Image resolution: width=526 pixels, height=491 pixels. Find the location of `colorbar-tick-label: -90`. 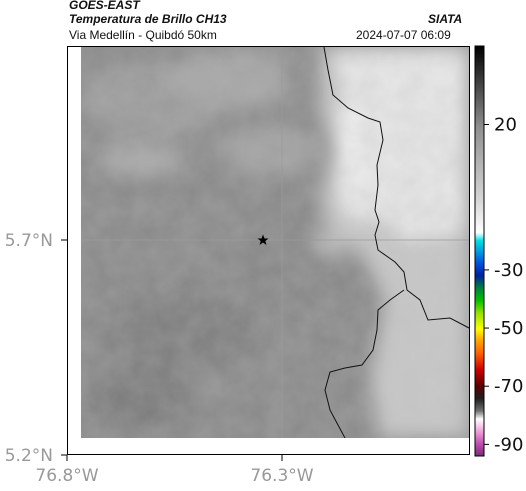

colorbar-tick-label: -90 is located at coordinates (508, 444).